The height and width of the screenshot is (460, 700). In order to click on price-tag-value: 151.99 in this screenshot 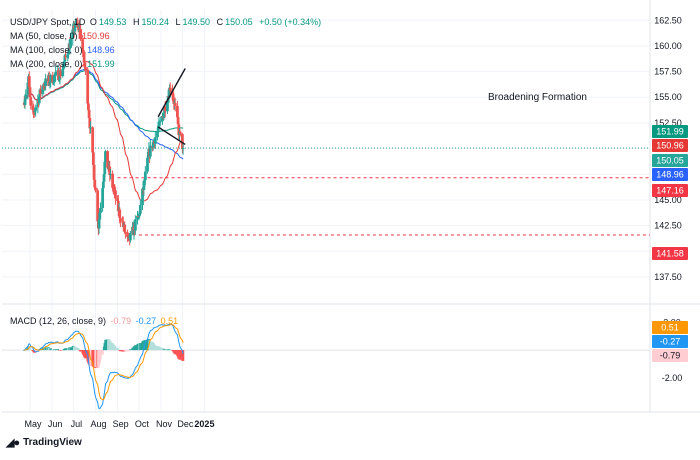, I will do `click(670, 132)`.